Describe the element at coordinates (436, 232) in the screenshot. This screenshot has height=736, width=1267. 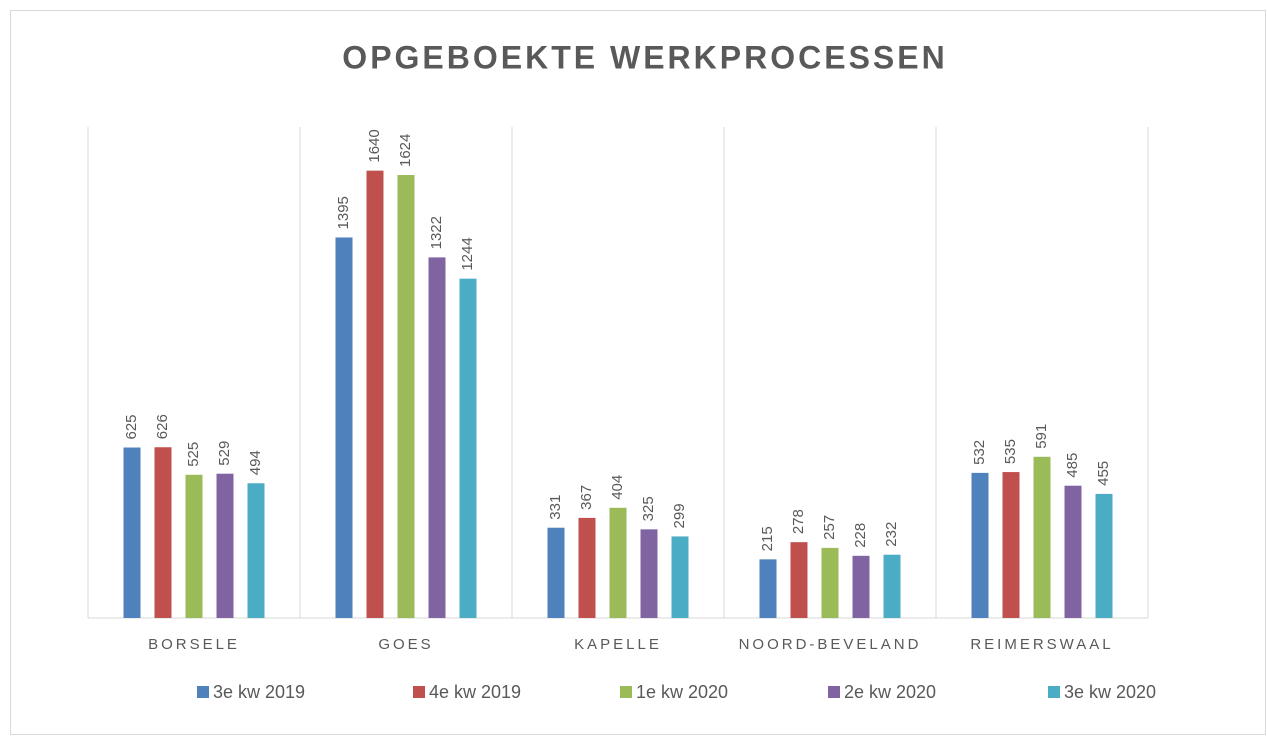
I see `value-label: 1322` at that location.